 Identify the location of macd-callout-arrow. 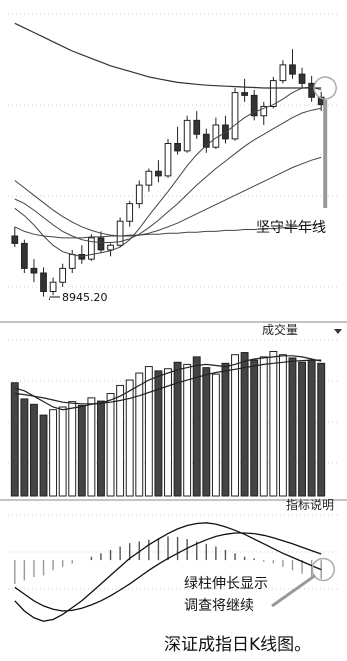
(294, 591).